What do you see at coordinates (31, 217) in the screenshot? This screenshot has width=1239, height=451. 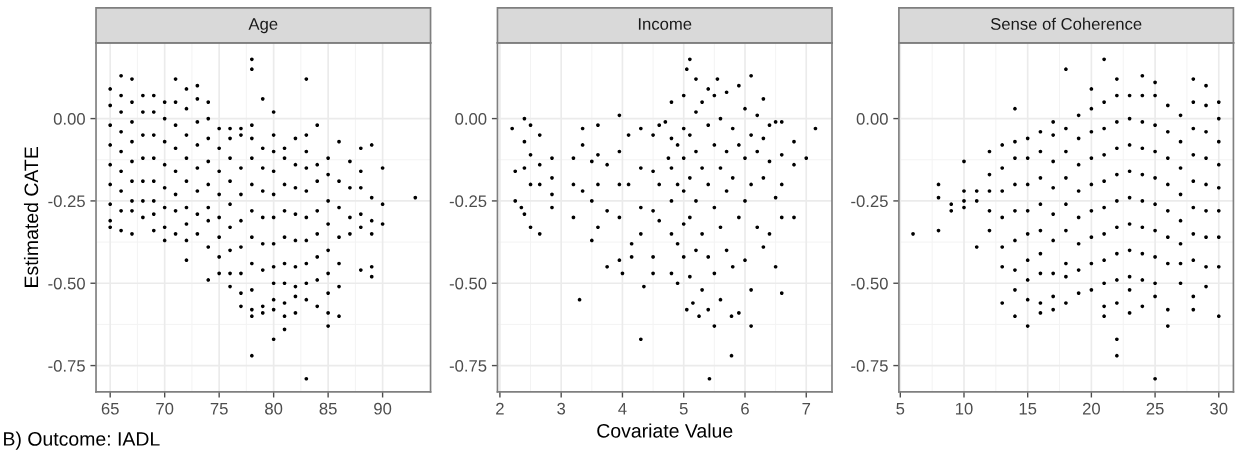 I see `y-axis-title: Estimated CATE` at bounding box center [31, 217].